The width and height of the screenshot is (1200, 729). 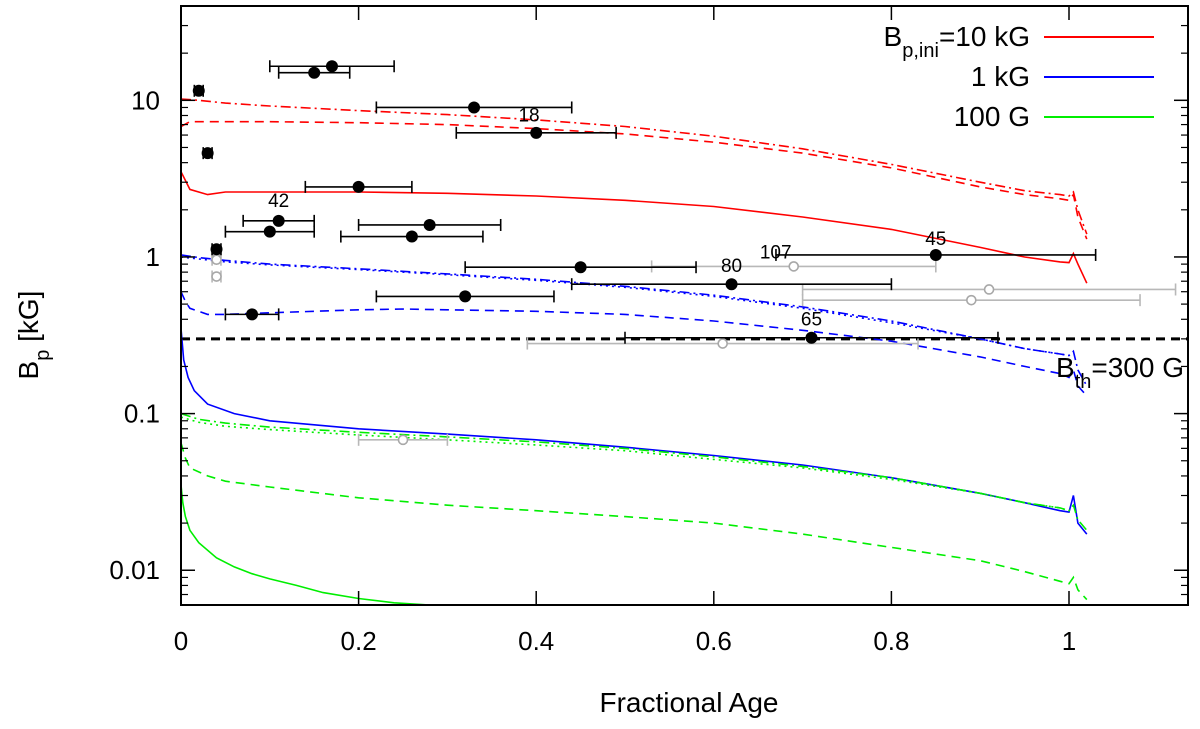 What do you see at coordinates (714, 641) in the screenshot?
I see `x-tick-label: 0.6` at bounding box center [714, 641].